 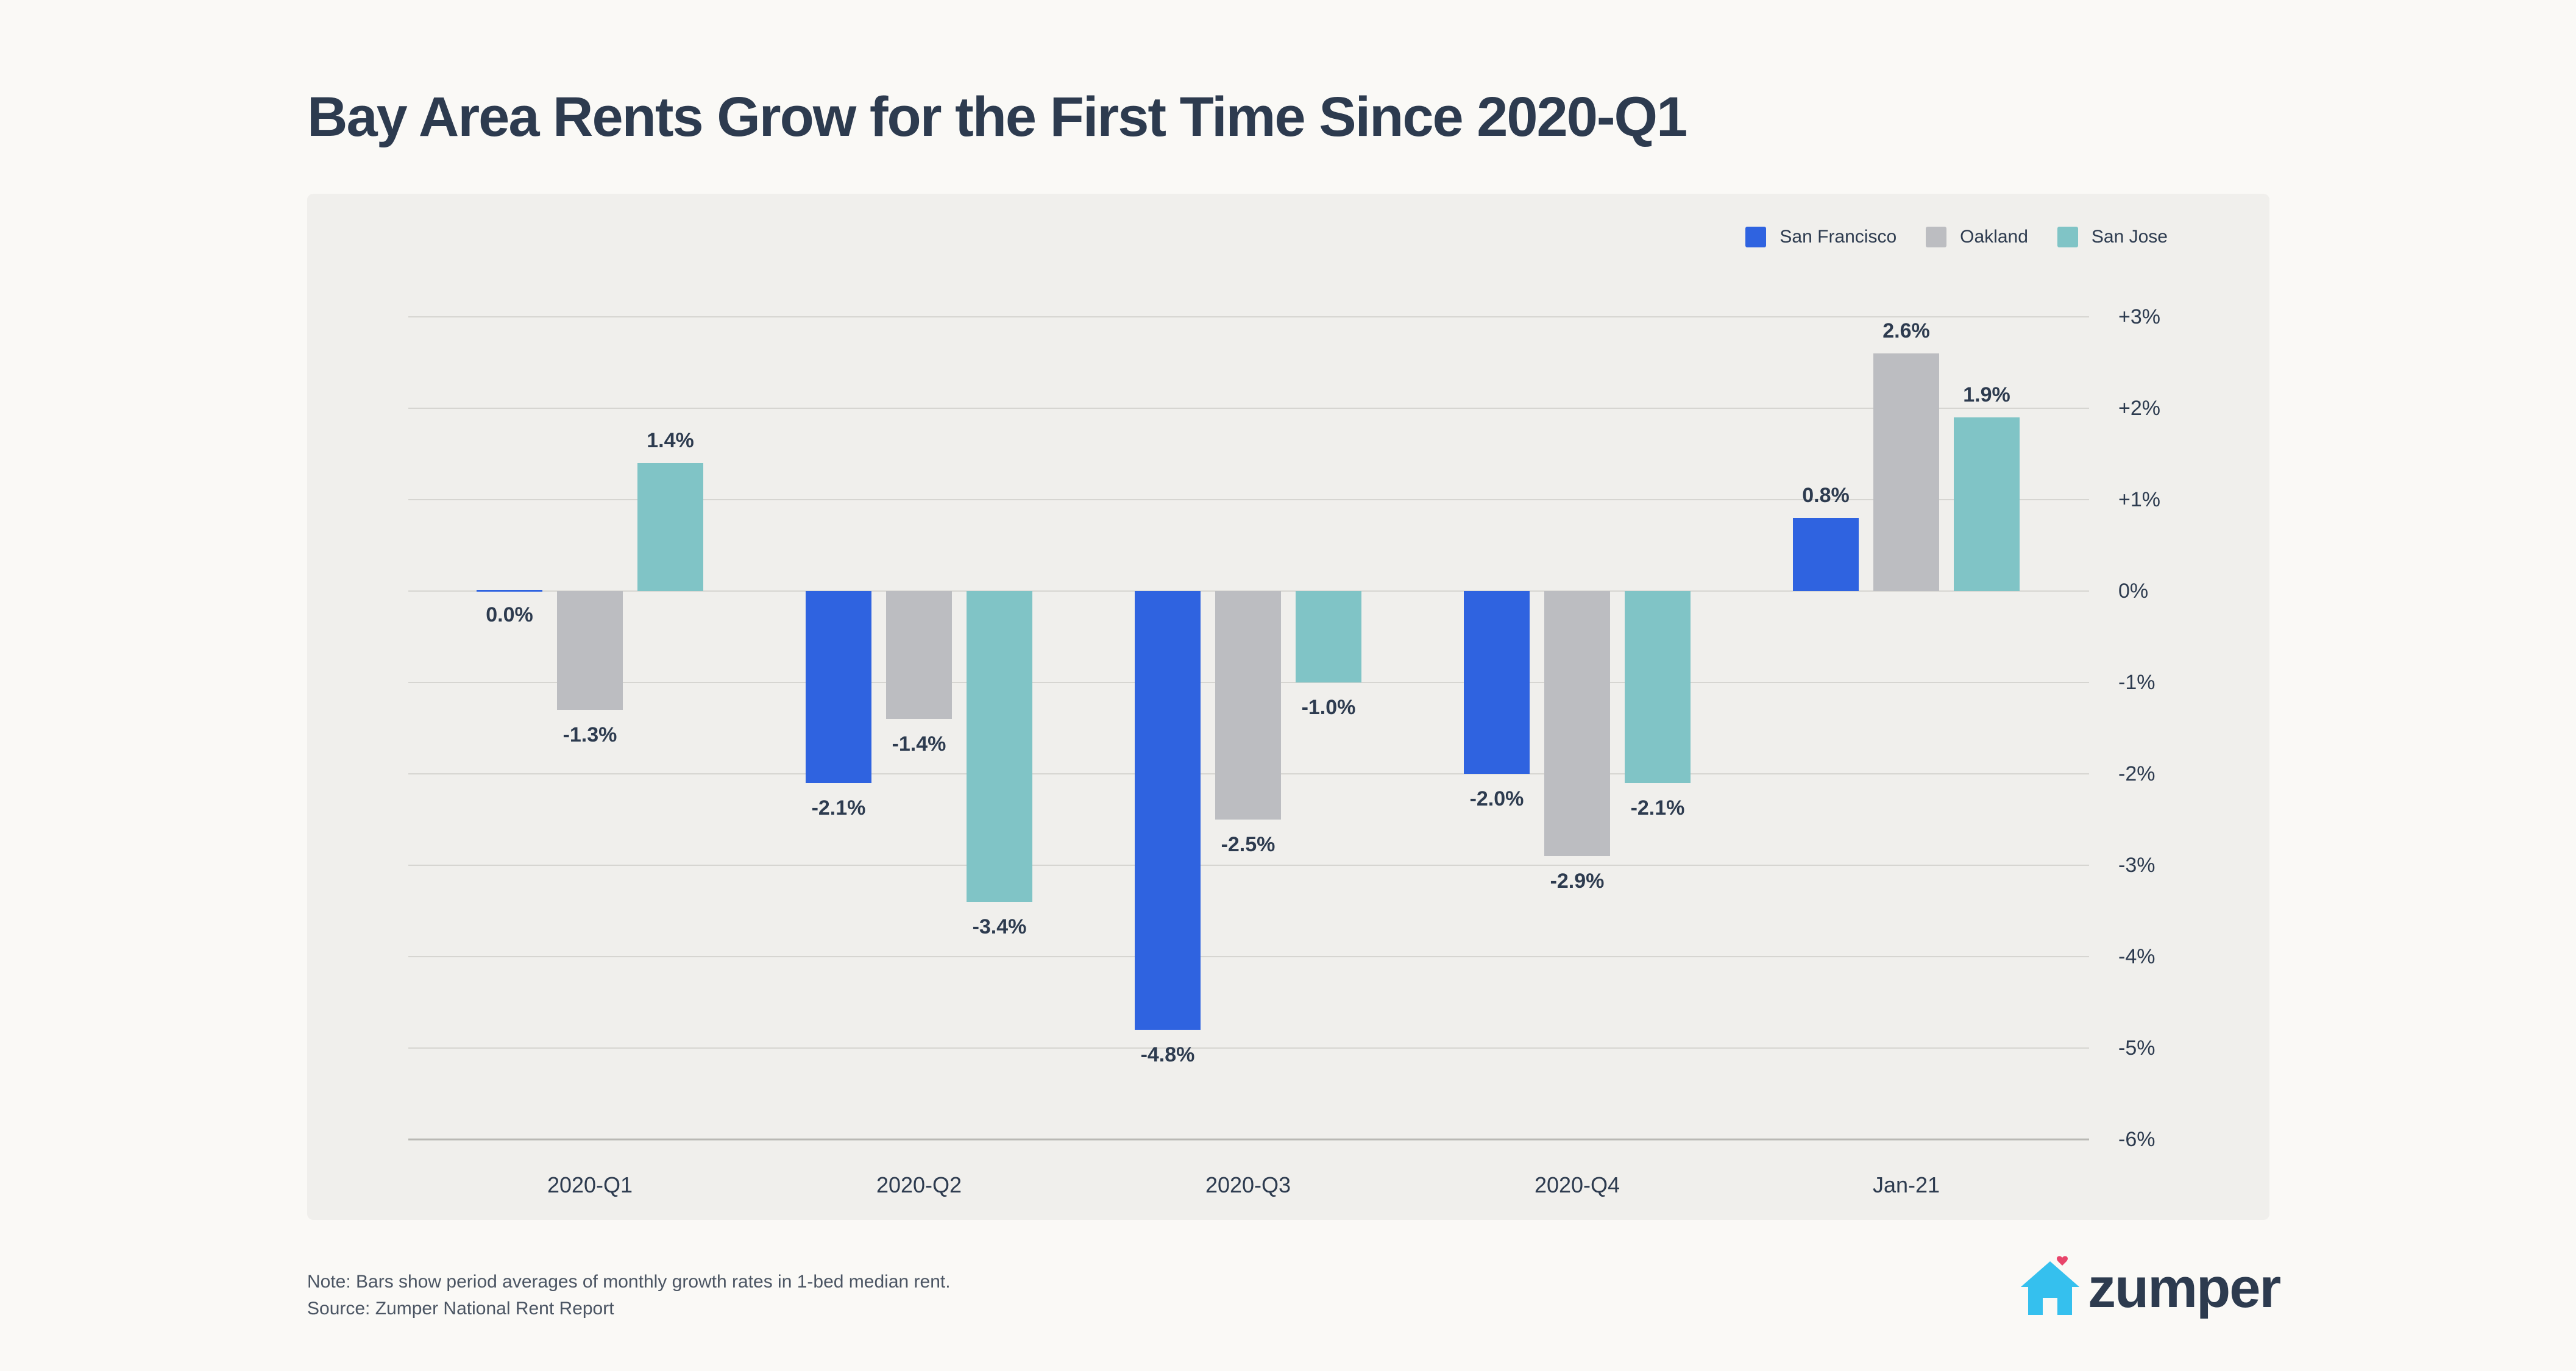 What do you see at coordinates (1168, 1054) in the screenshot?
I see `data-label: -4.8%` at bounding box center [1168, 1054].